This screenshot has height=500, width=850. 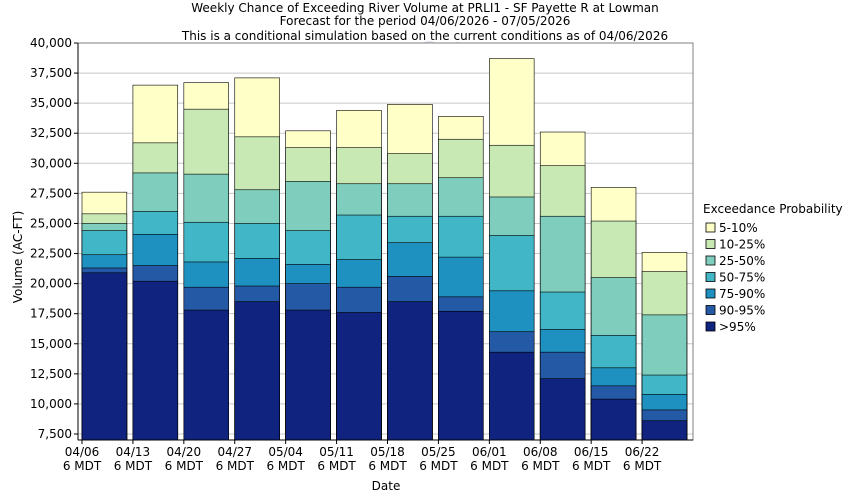 What do you see at coordinates (773, 209) in the screenshot?
I see `legend-title: Exceedance Probability` at bounding box center [773, 209].